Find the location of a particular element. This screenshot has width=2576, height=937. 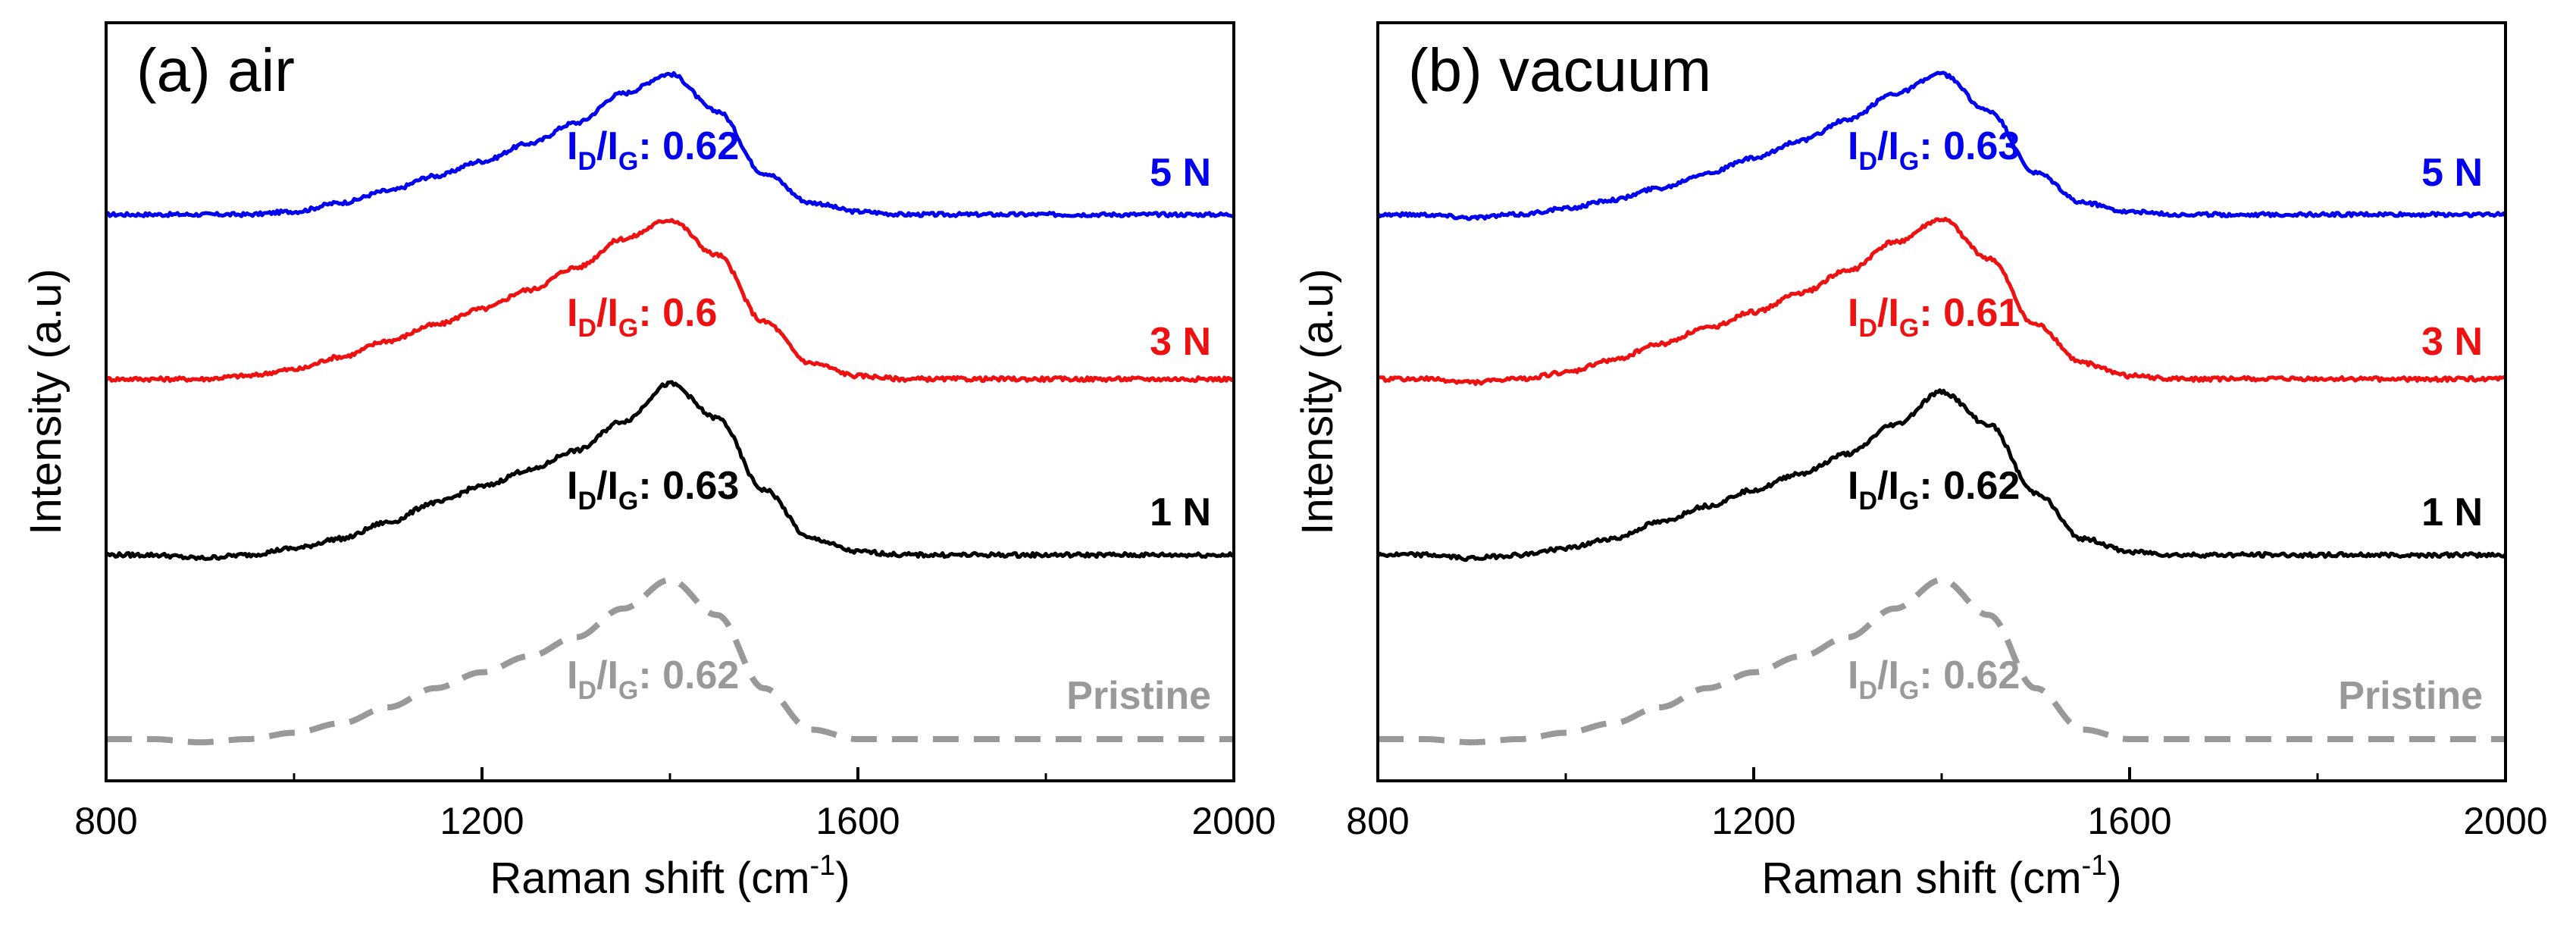

ratio-label-1-n: ID/IG: 0.63 is located at coordinates (653, 490).